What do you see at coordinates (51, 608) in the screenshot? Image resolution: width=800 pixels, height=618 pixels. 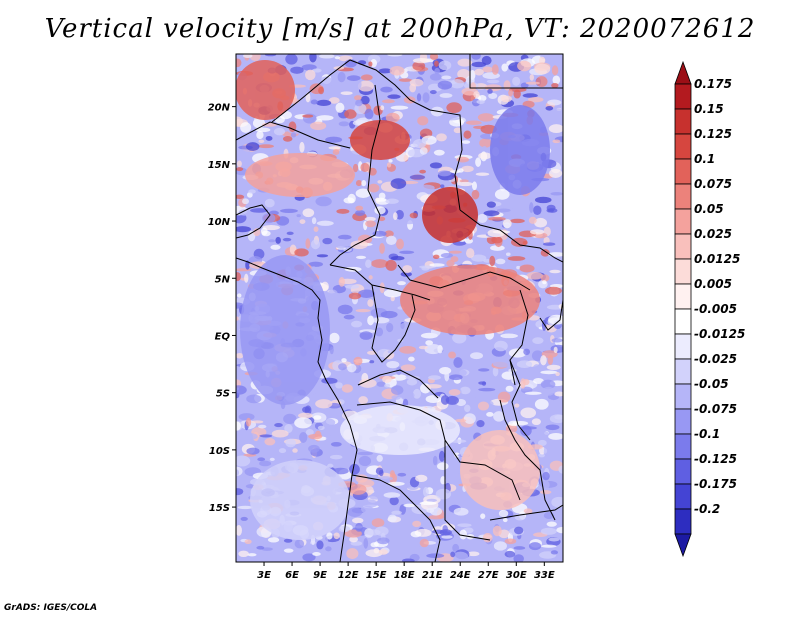 I see `grads-credit: GrADS: IGES/COLA` at bounding box center [51, 608].